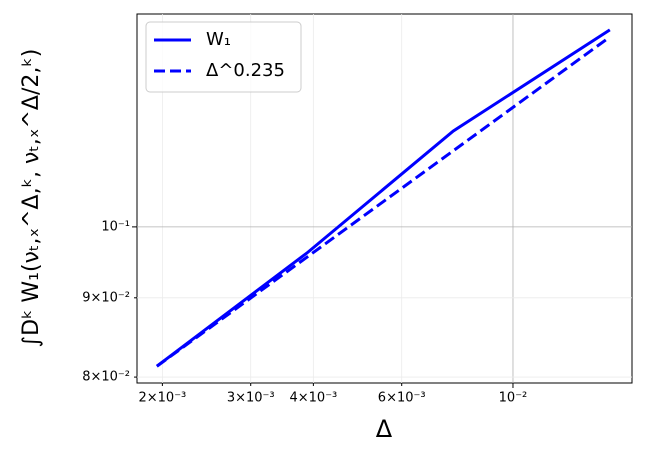 This screenshot has width=645, height=455. What do you see at coordinates (513, 398) in the screenshot?
I see `x-tick-label: 10⁻²` at bounding box center [513, 398].